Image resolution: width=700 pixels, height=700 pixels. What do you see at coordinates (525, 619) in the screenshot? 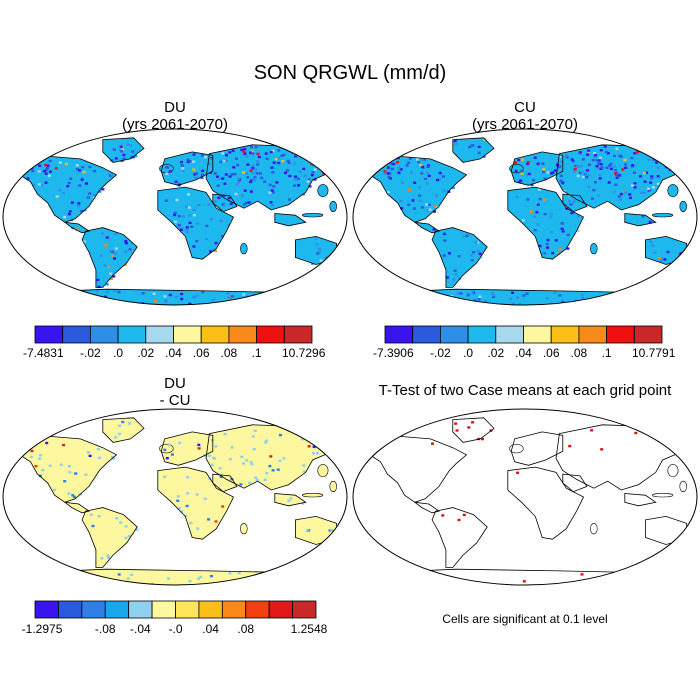
I see `significance-note: Cells are significant at 0.1 level` at bounding box center [525, 619].